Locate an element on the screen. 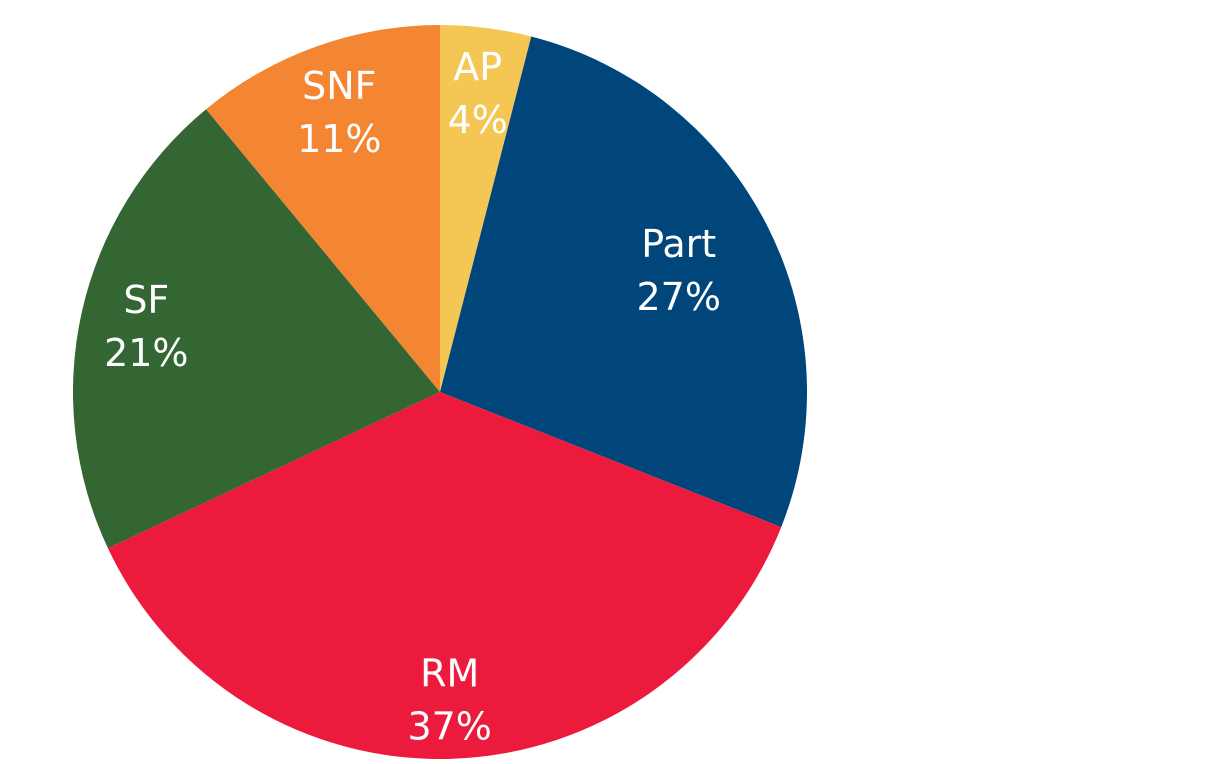 The width and height of the screenshot is (1224, 764). slice-value-rm: 37% is located at coordinates (449, 727).